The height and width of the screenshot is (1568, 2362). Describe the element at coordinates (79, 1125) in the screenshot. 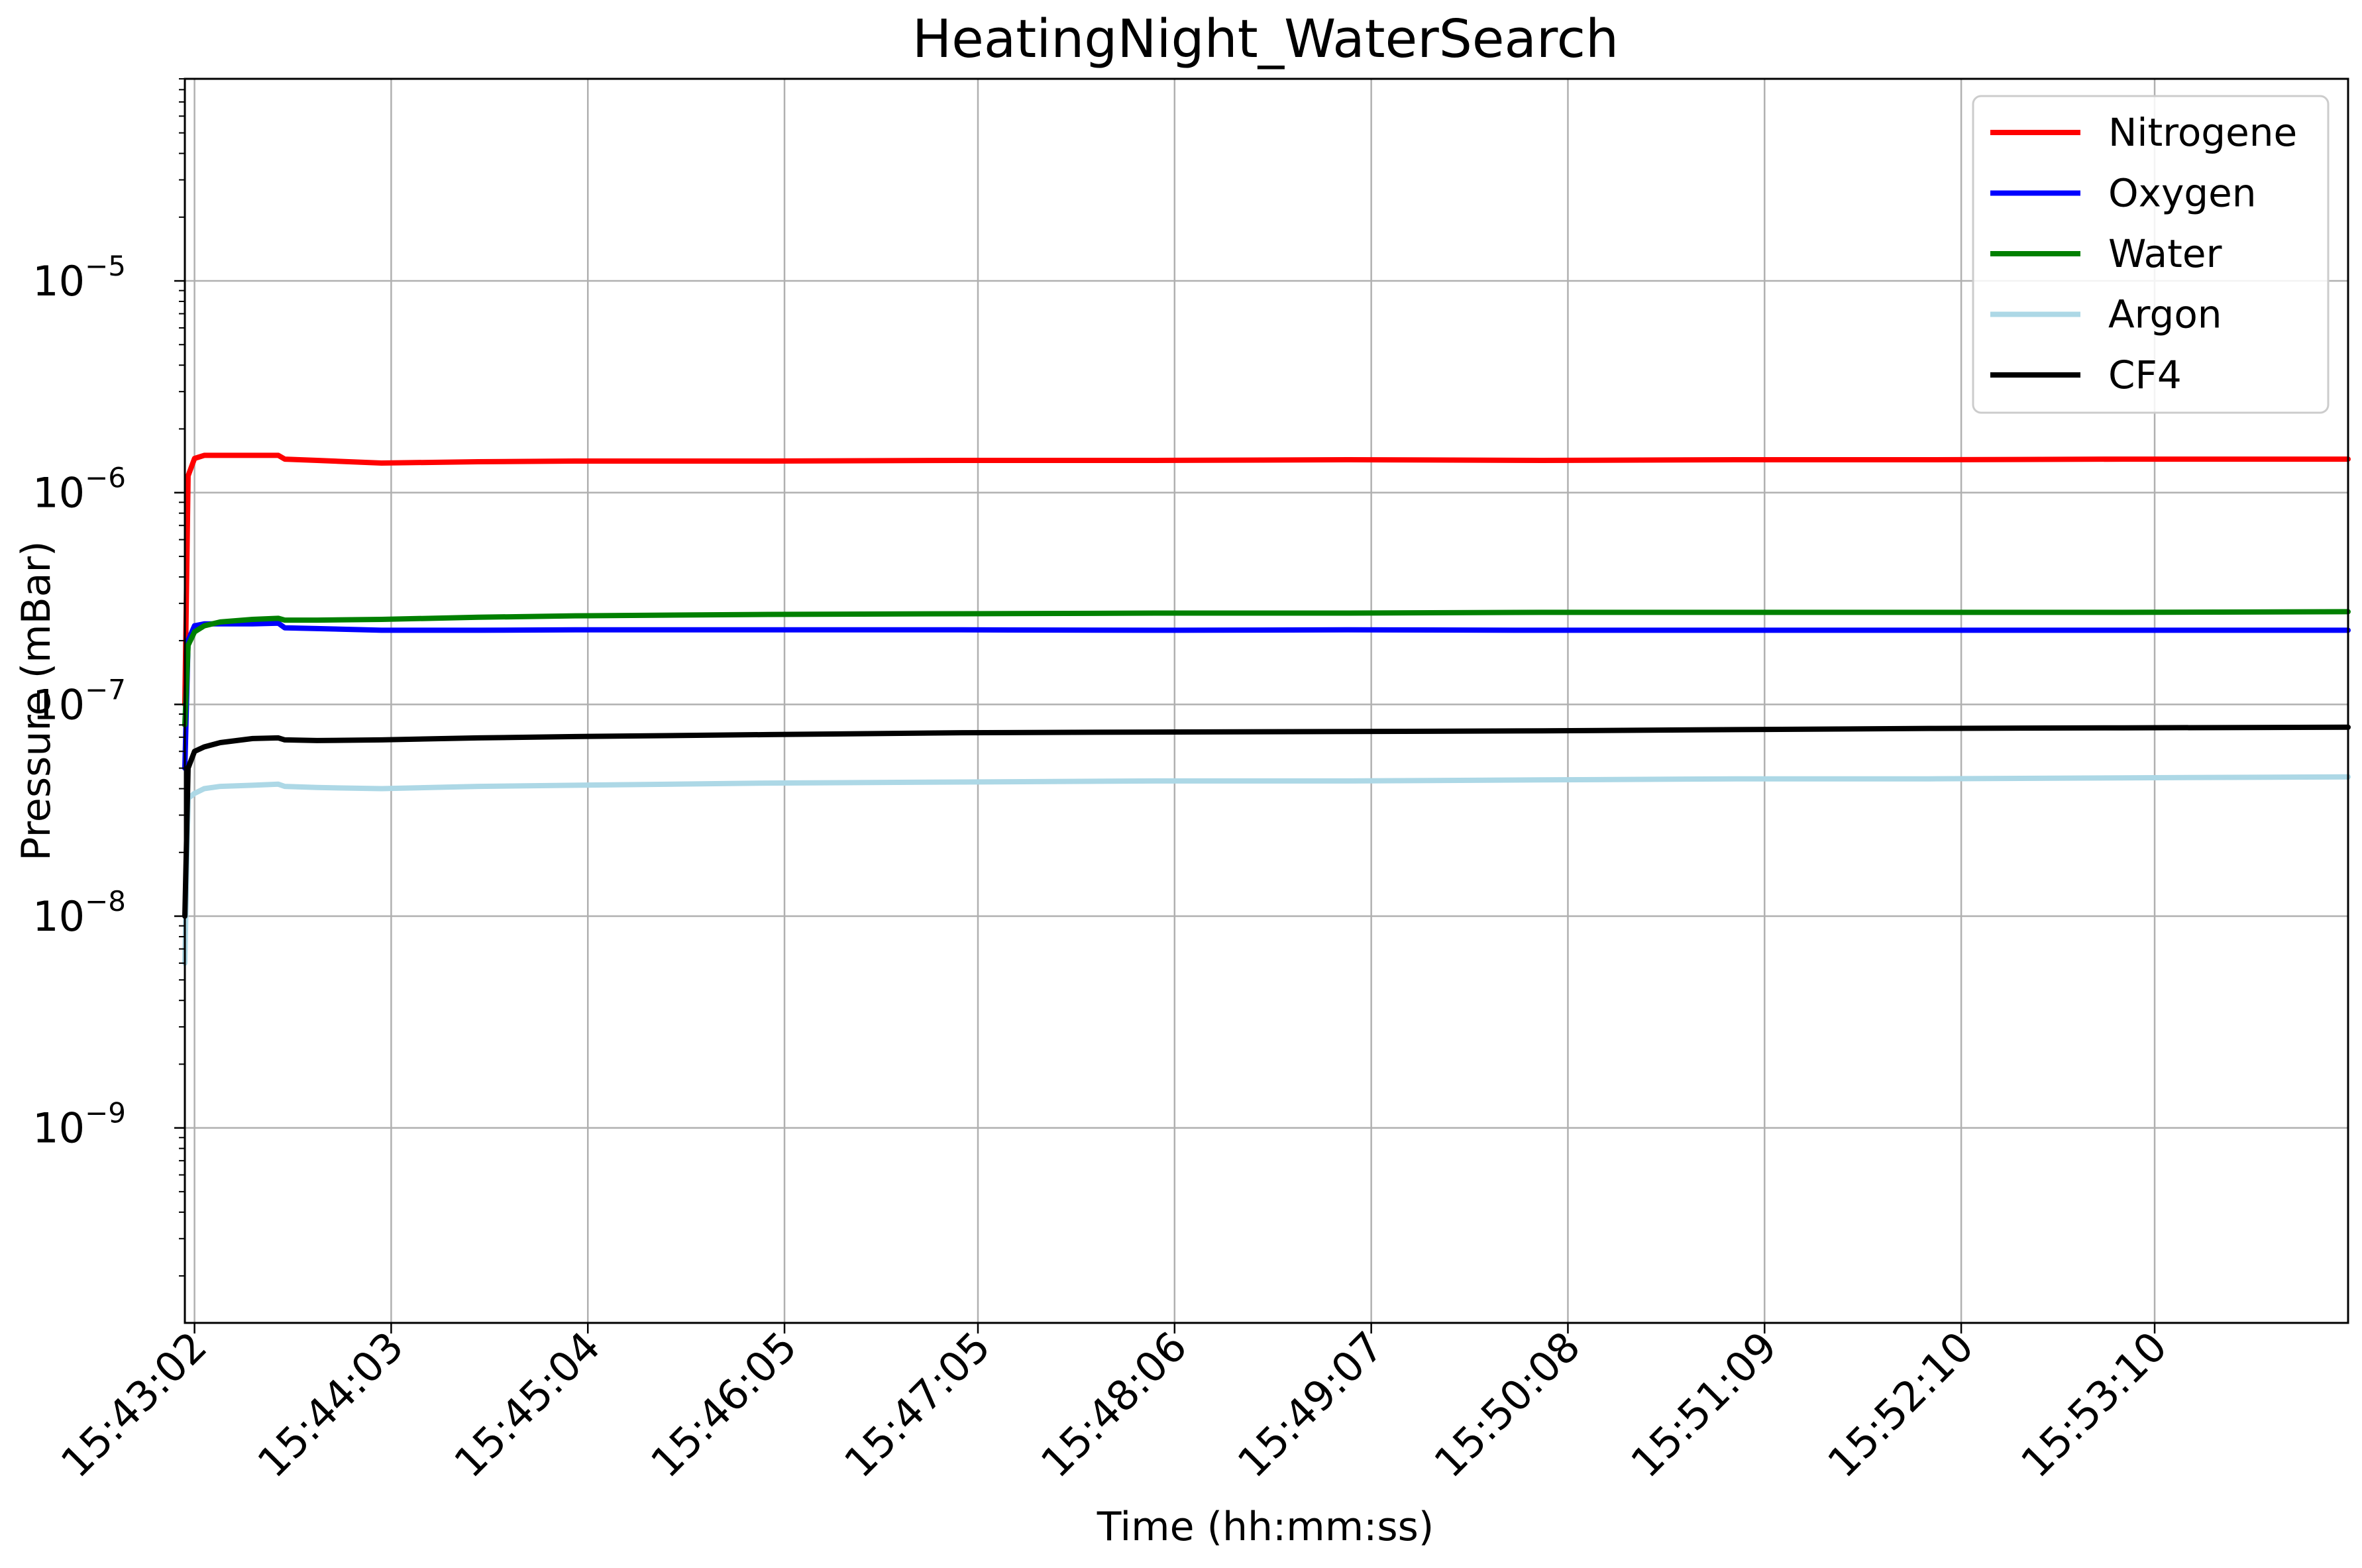

I see `y-tick-label: 10⁻⁹` at that location.